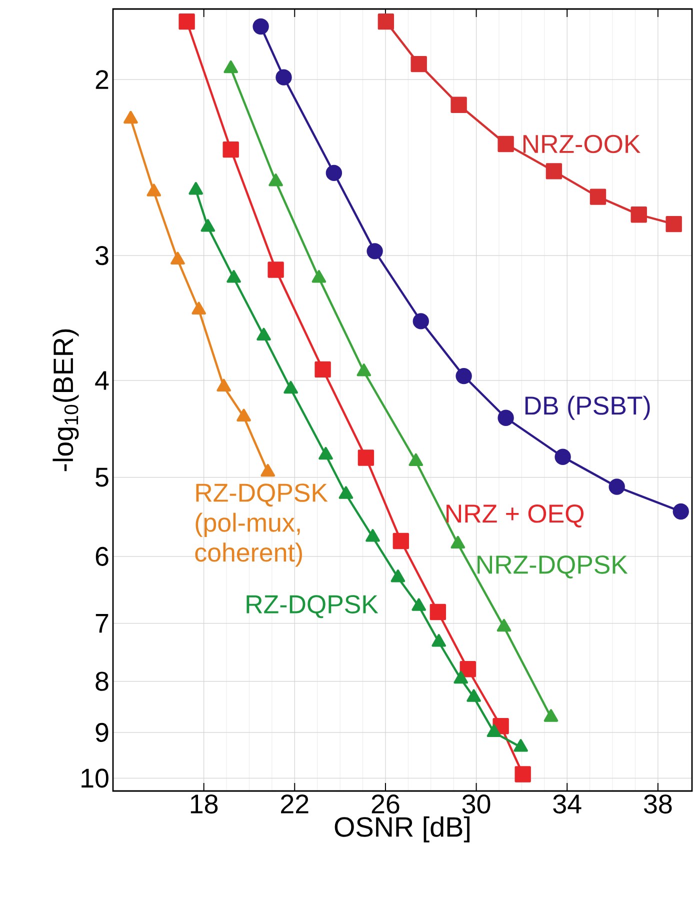 The image size is (694, 897). Describe the element at coordinates (204, 804) in the screenshot. I see `x-tick-label: 18` at that location.